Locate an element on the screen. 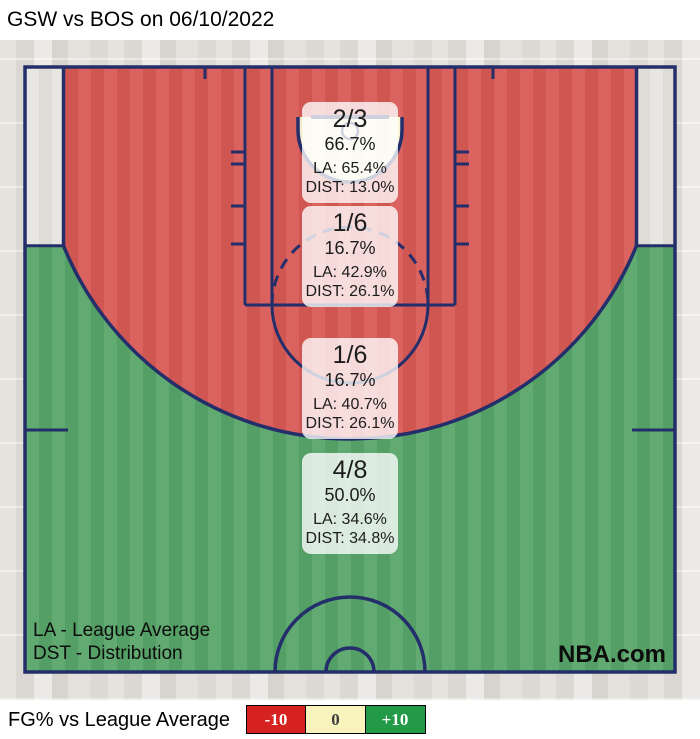 This screenshot has height=739, width=700. zone-league-avg: LA: 65.4% is located at coordinates (350, 168).